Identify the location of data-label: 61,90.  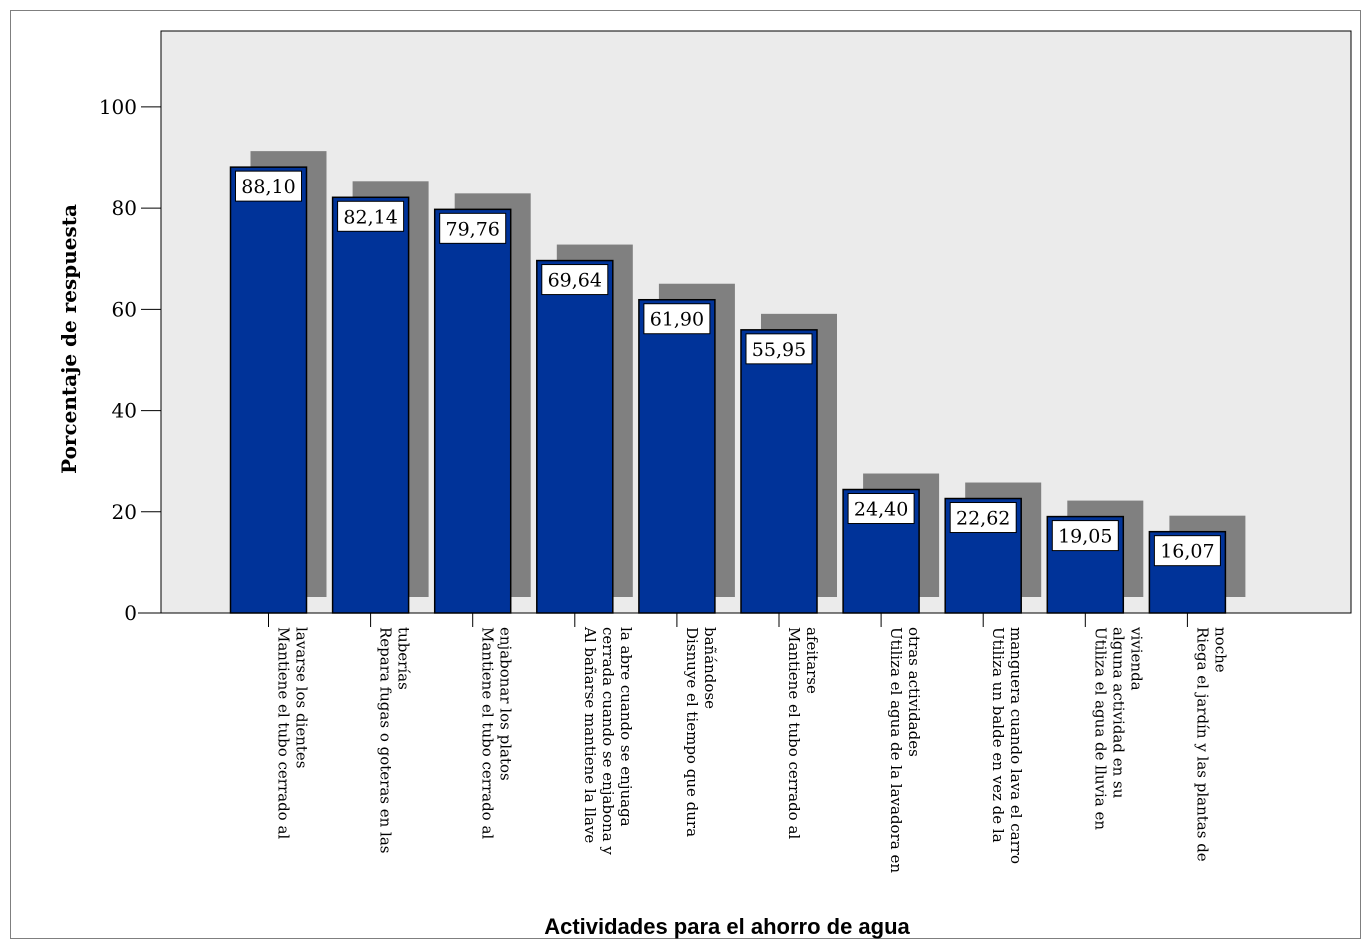
(677, 320).